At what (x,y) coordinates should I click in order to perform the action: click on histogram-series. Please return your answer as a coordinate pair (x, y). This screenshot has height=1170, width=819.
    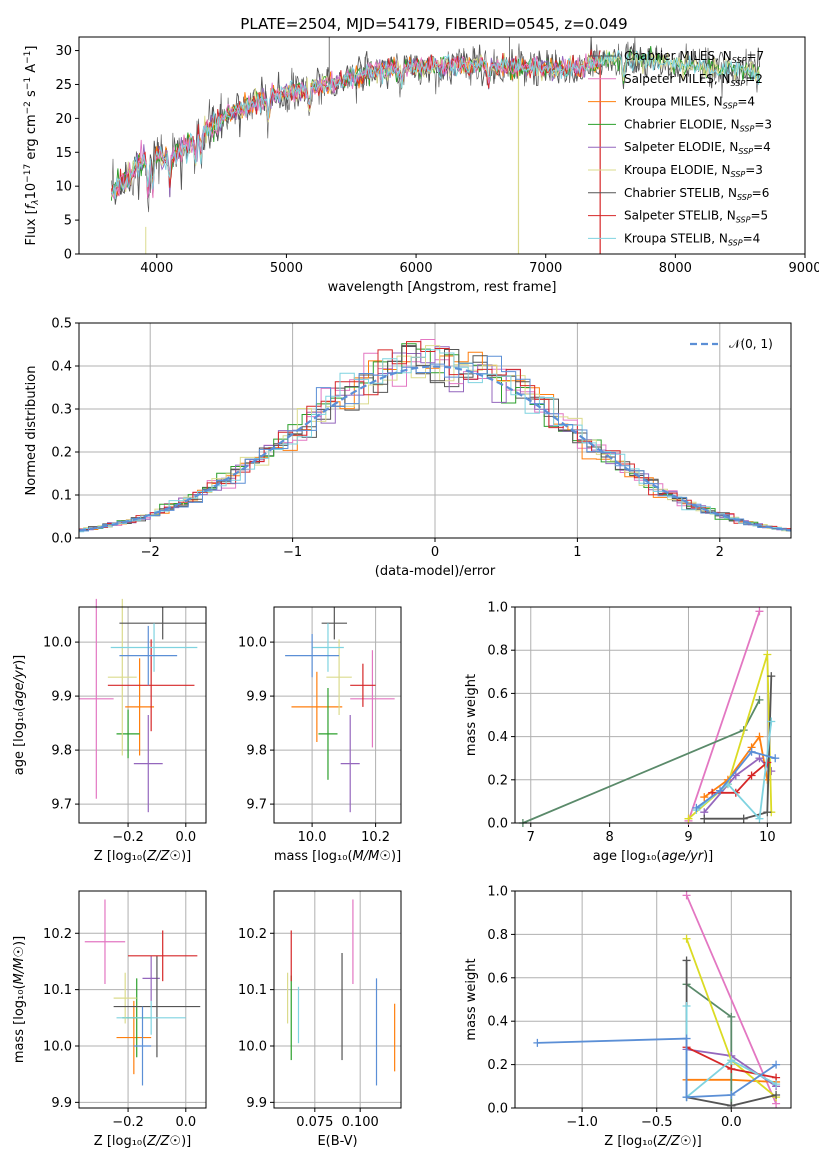
    Looking at the image, I should click on (435, 441).